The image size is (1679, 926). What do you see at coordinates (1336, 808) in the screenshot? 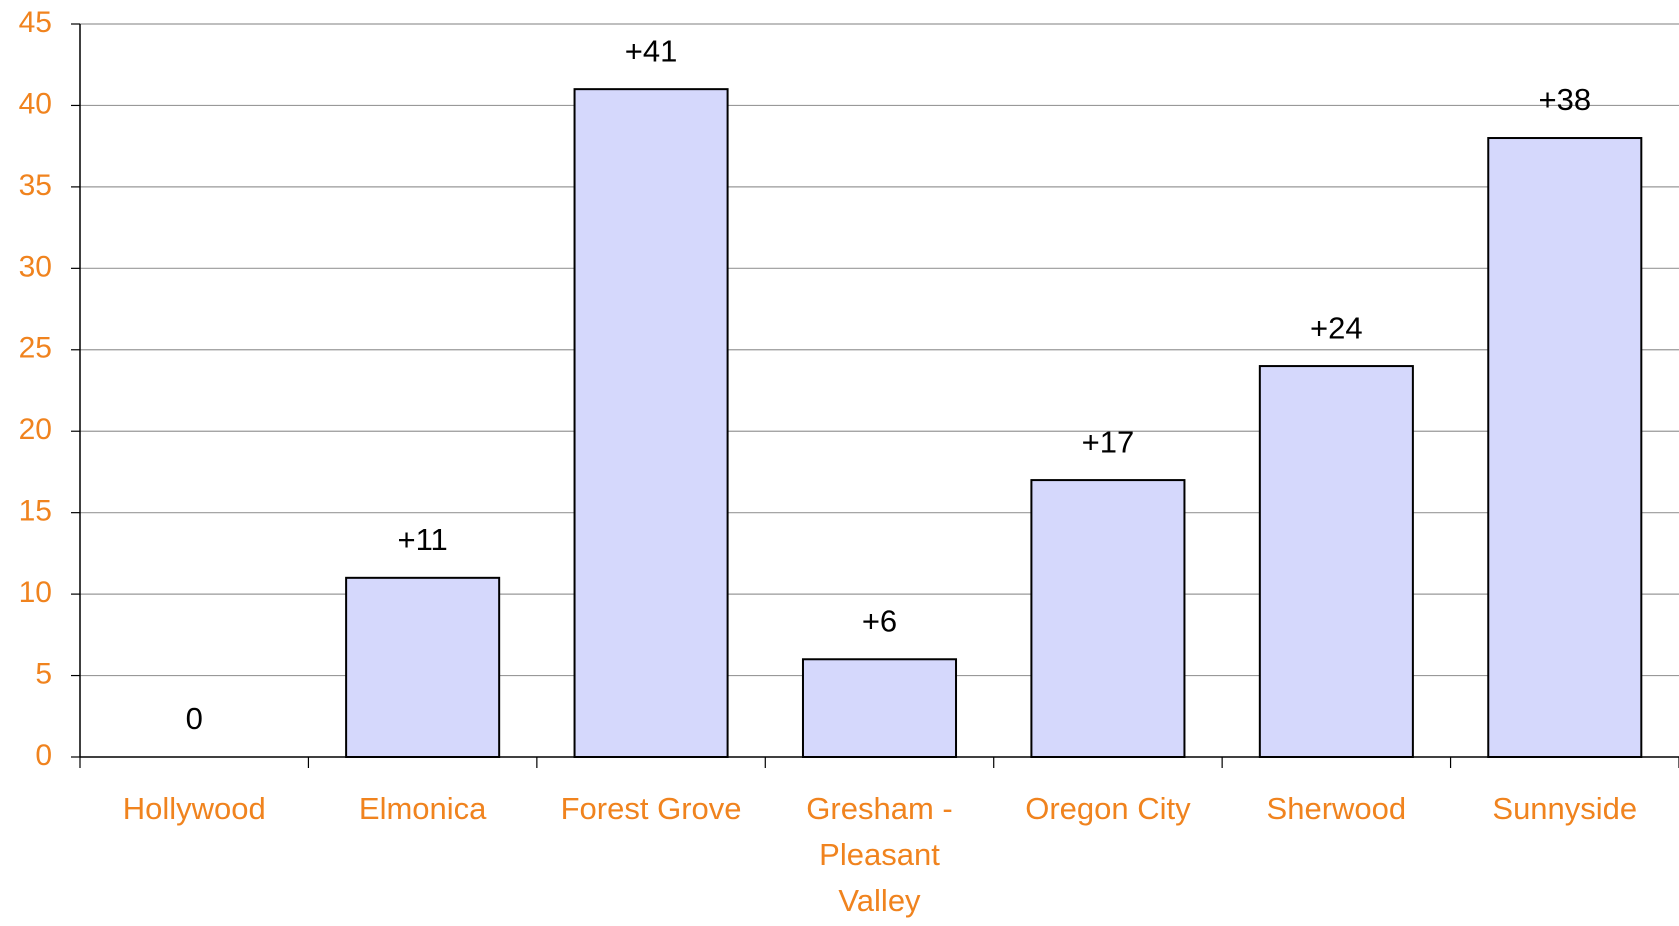
I see `x-tick-label: Sherwood` at bounding box center [1336, 808].